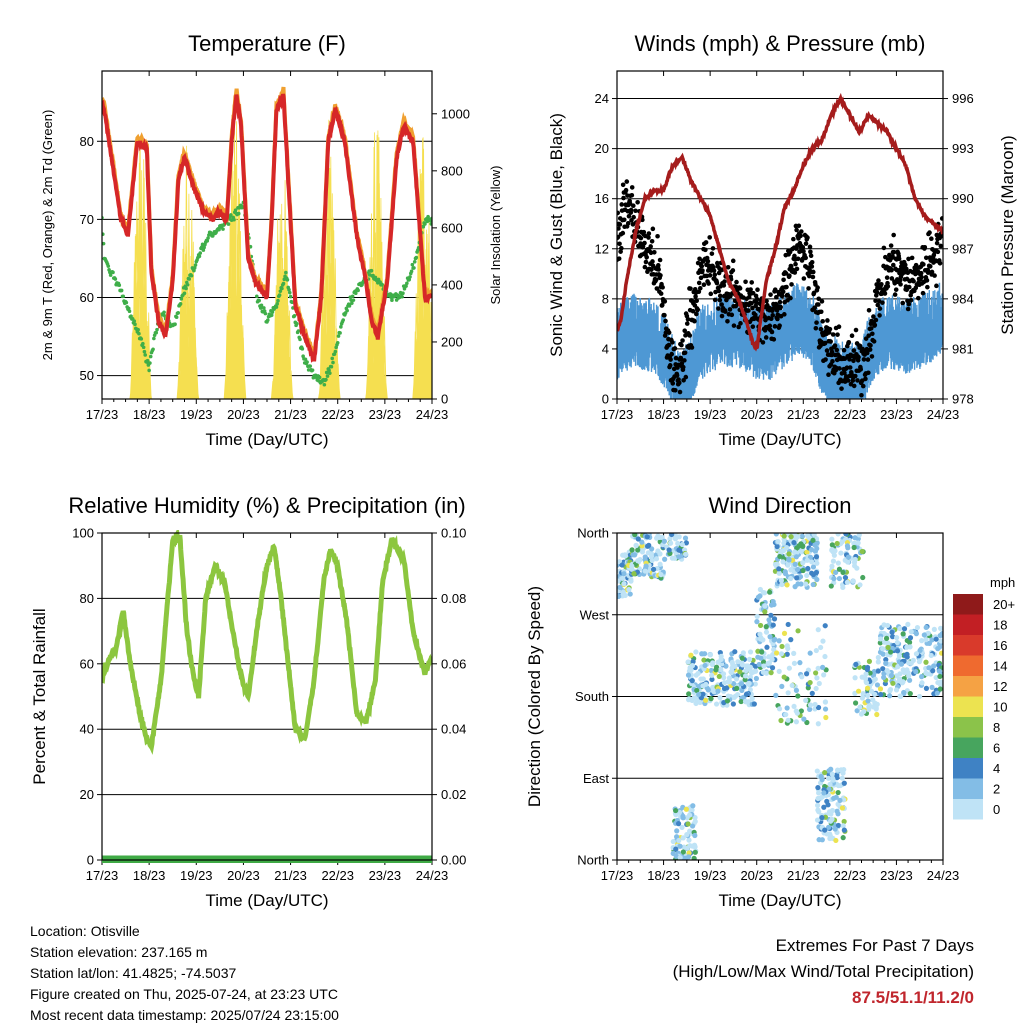  Describe the element at coordinates (780, 245) in the screenshot. I see `winds-plot-area` at that location.